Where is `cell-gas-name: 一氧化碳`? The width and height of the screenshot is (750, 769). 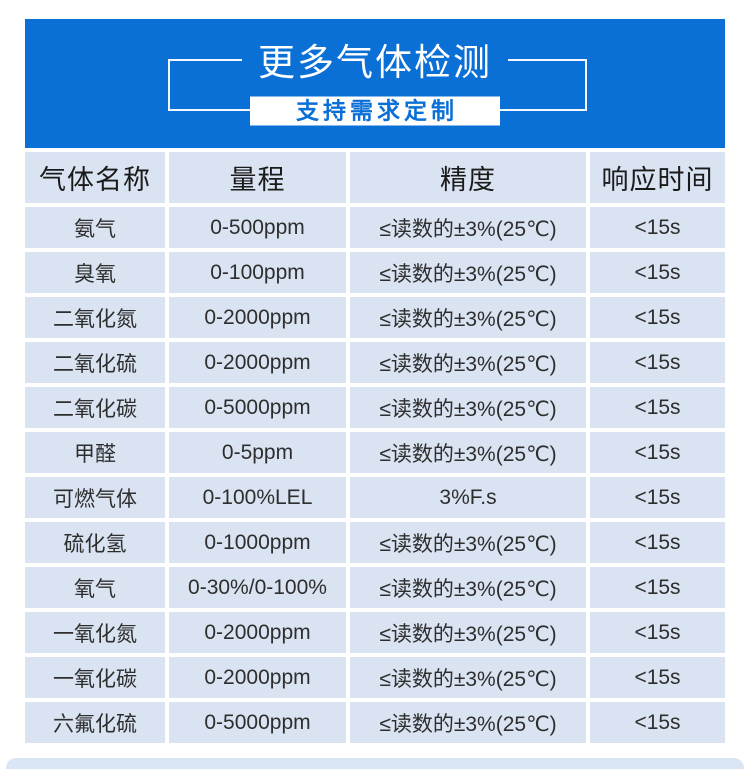 cell-gas-name: 一氧化碳 is located at coordinates (97, 679).